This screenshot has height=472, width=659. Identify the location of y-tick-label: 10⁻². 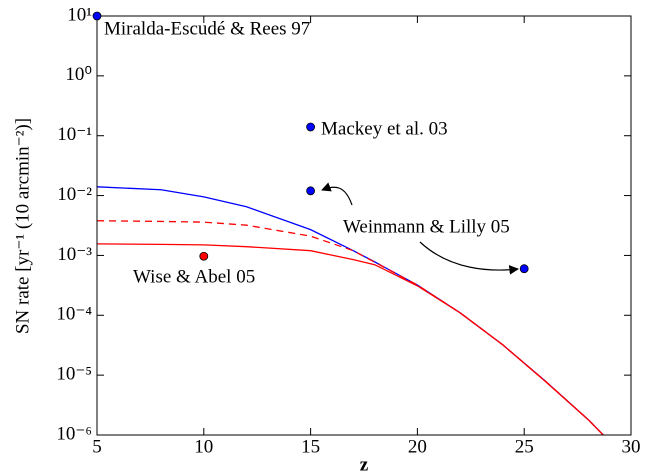
(74, 194).